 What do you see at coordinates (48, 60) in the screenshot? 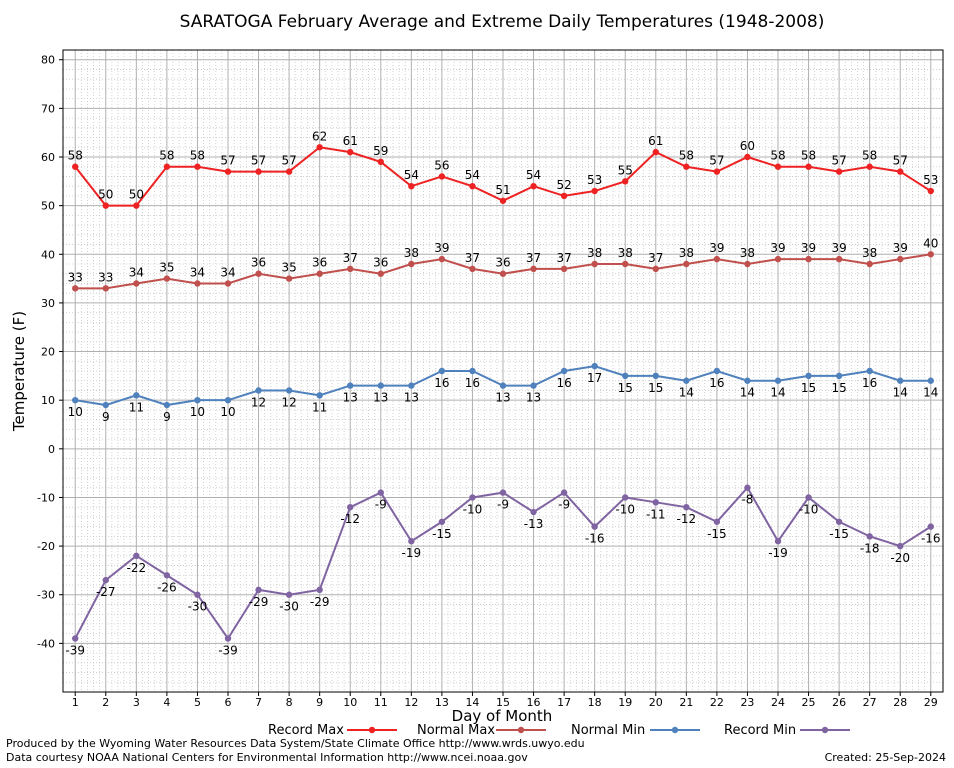
I see `y-tick-label: 80` at bounding box center [48, 60].